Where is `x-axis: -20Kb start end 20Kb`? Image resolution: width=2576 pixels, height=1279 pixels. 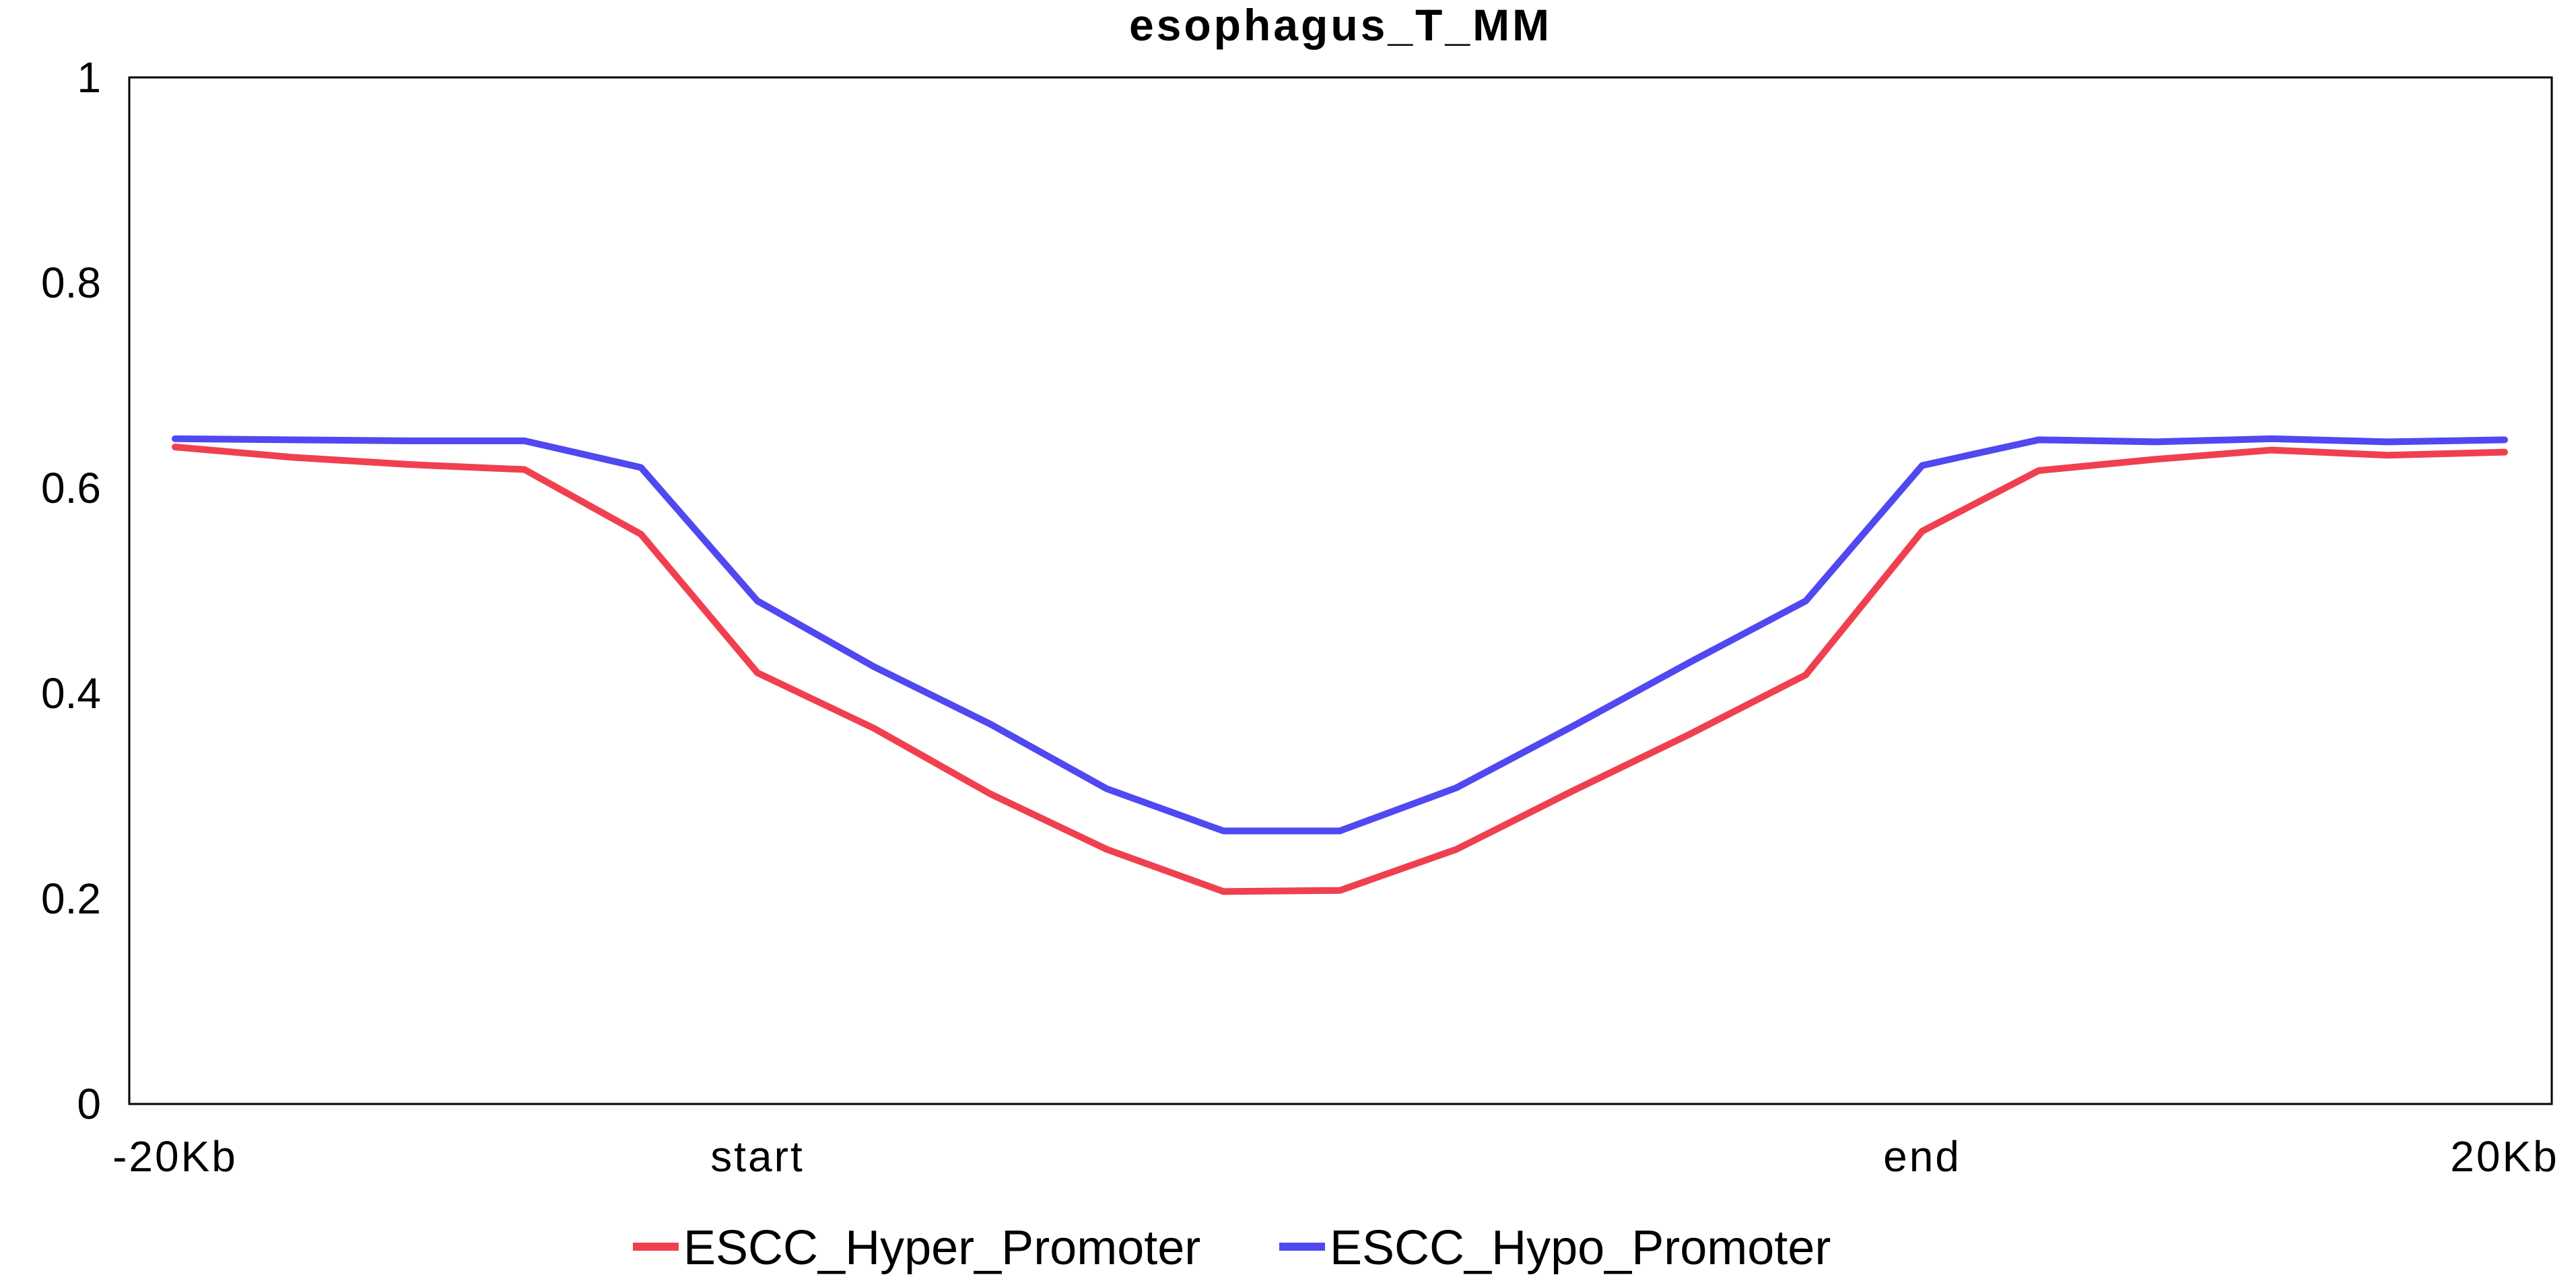 x-axis: -20Kb start end 20Kb is located at coordinates (1335, 1156).